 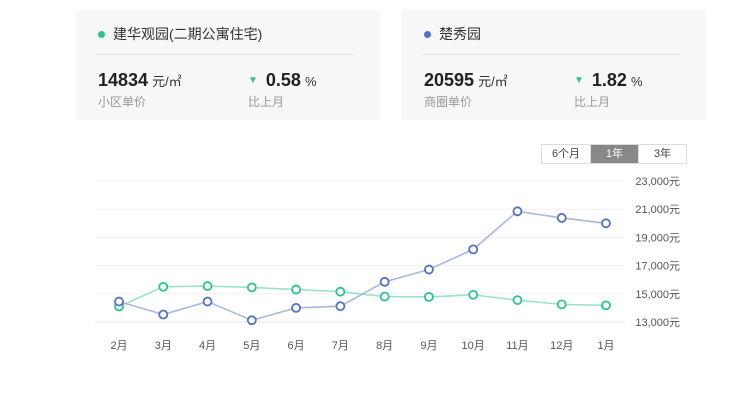 I want to click on change-stat: ▼ 1.82 % 比上月, so click(x=608, y=90).